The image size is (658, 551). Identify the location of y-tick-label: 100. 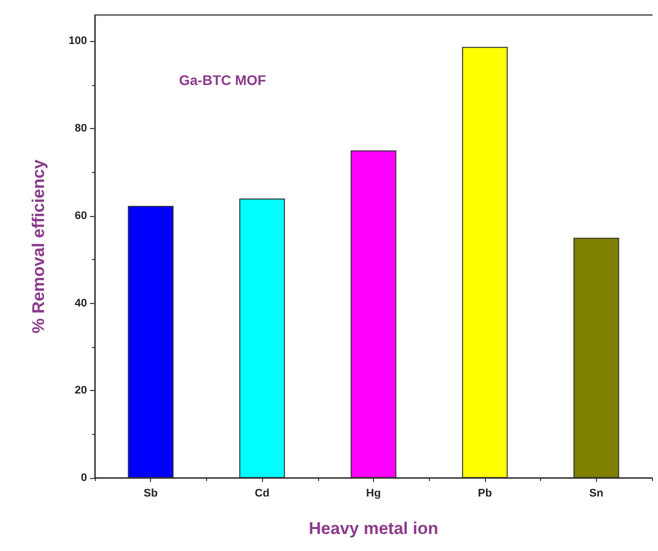
(77, 41).